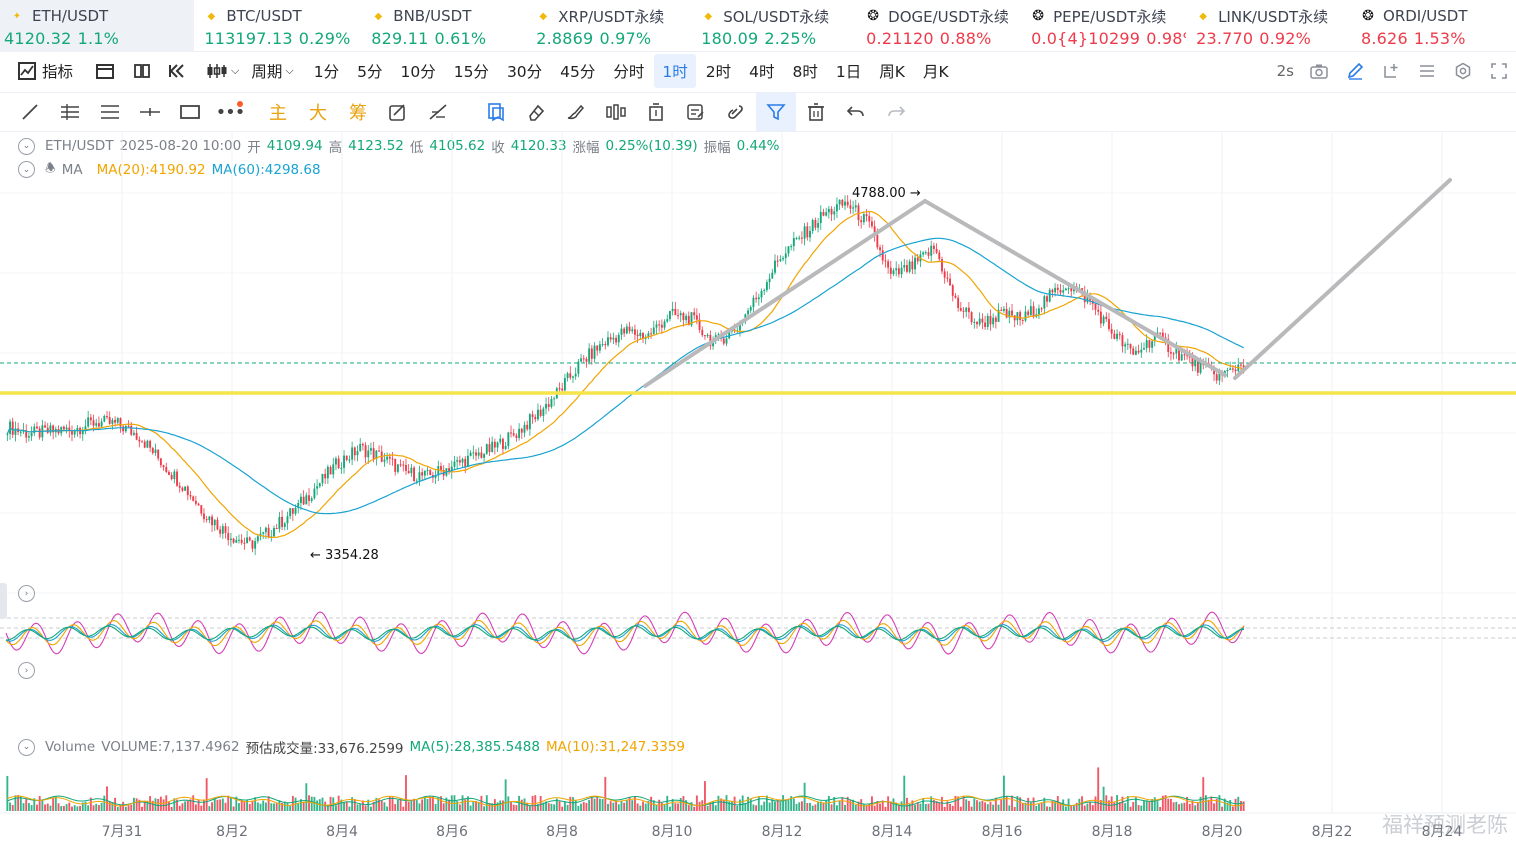 This screenshot has width=1516, height=849. I want to click on ticker-0: ✦ ETH/USDT 4120.32 1.1%, so click(97, 26).